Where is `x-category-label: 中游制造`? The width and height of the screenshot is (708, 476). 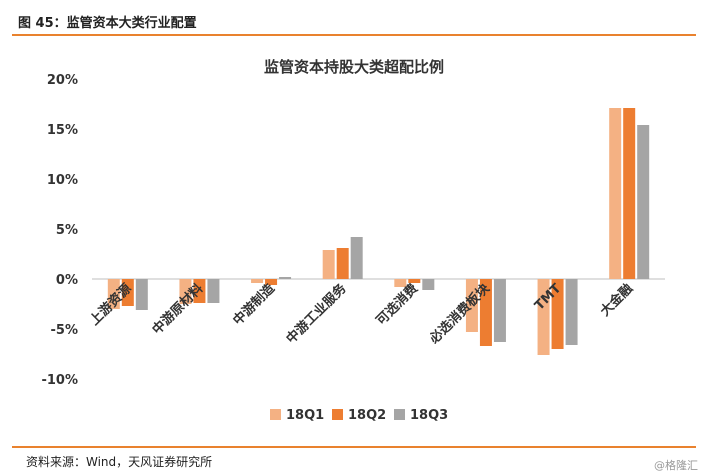 x-category-label: 中游制造 is located at coordinates (254, 304).